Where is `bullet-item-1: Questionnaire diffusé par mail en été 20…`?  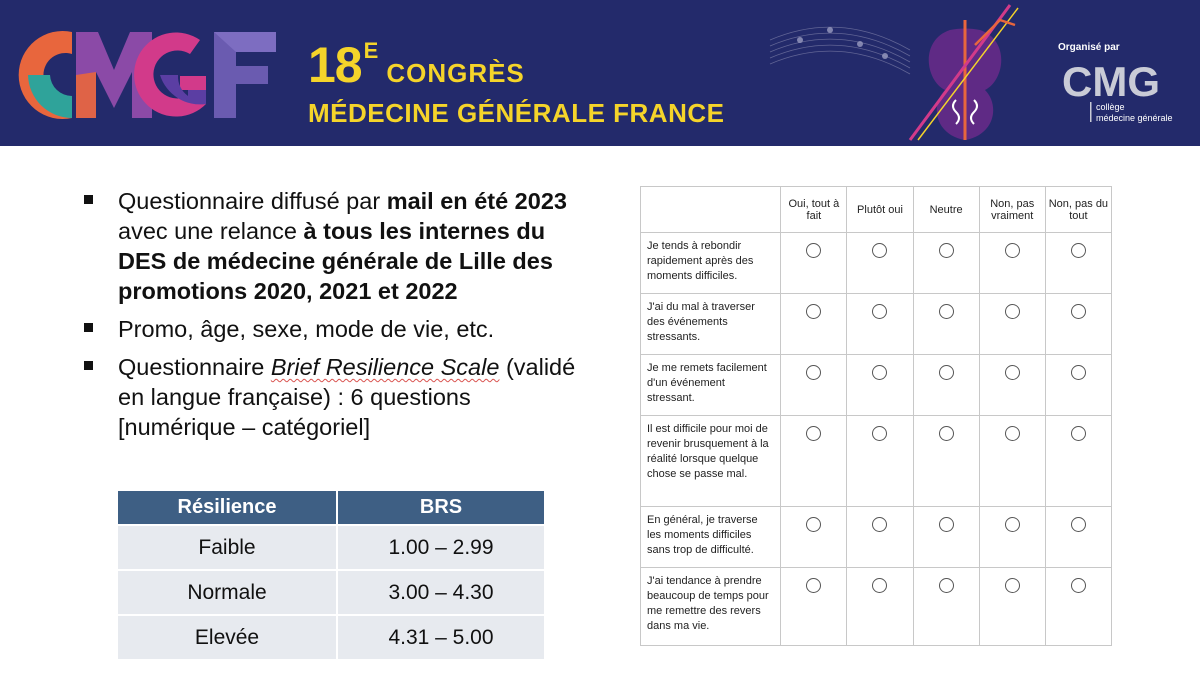
bullet-item-1: Questionnaire diffusé par mail en été 20… is located at coordinates (334, 246).